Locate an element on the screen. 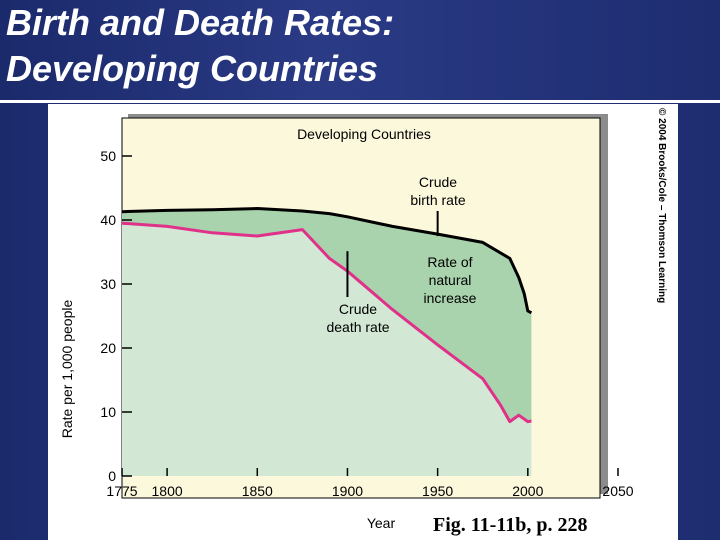  birth-rate-label-line1: Crude is located at coordinates (438, 182).